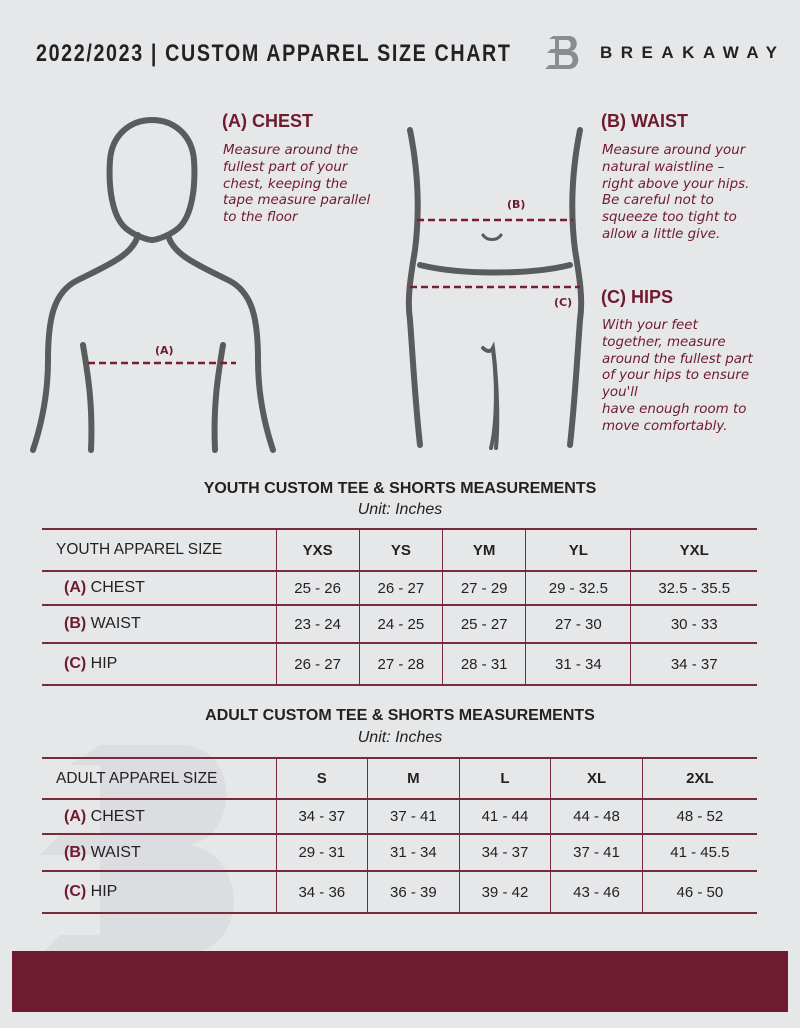 This screenshot has width=800, height=1028. What do you see at coordinates (484, 624) in the screenshot?
I see `cell: 25 - 27` at bounding box center [484, 624].